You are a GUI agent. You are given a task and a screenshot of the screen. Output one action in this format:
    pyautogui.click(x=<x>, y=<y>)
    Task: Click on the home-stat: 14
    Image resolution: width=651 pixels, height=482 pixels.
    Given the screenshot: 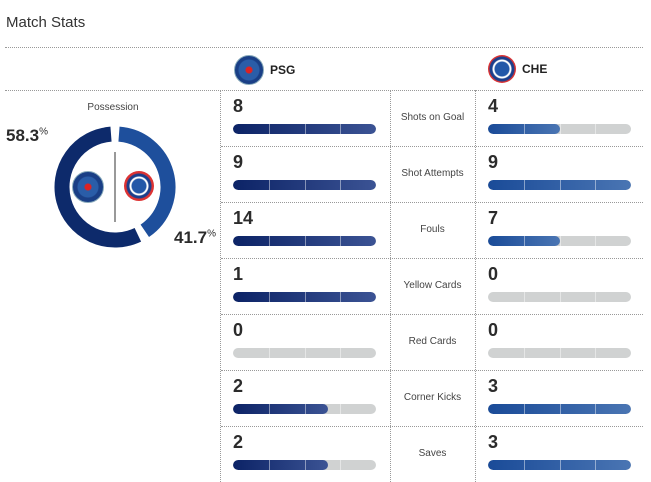 What is the action you would take?
    pyautogui.click(x=305, y=230)
    